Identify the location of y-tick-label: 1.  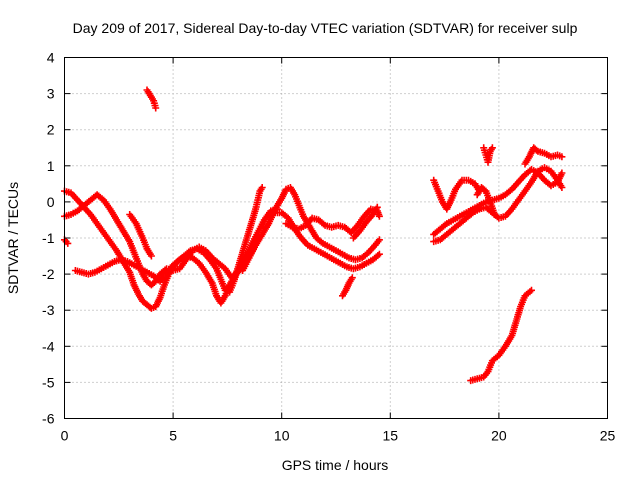
(51, 166).